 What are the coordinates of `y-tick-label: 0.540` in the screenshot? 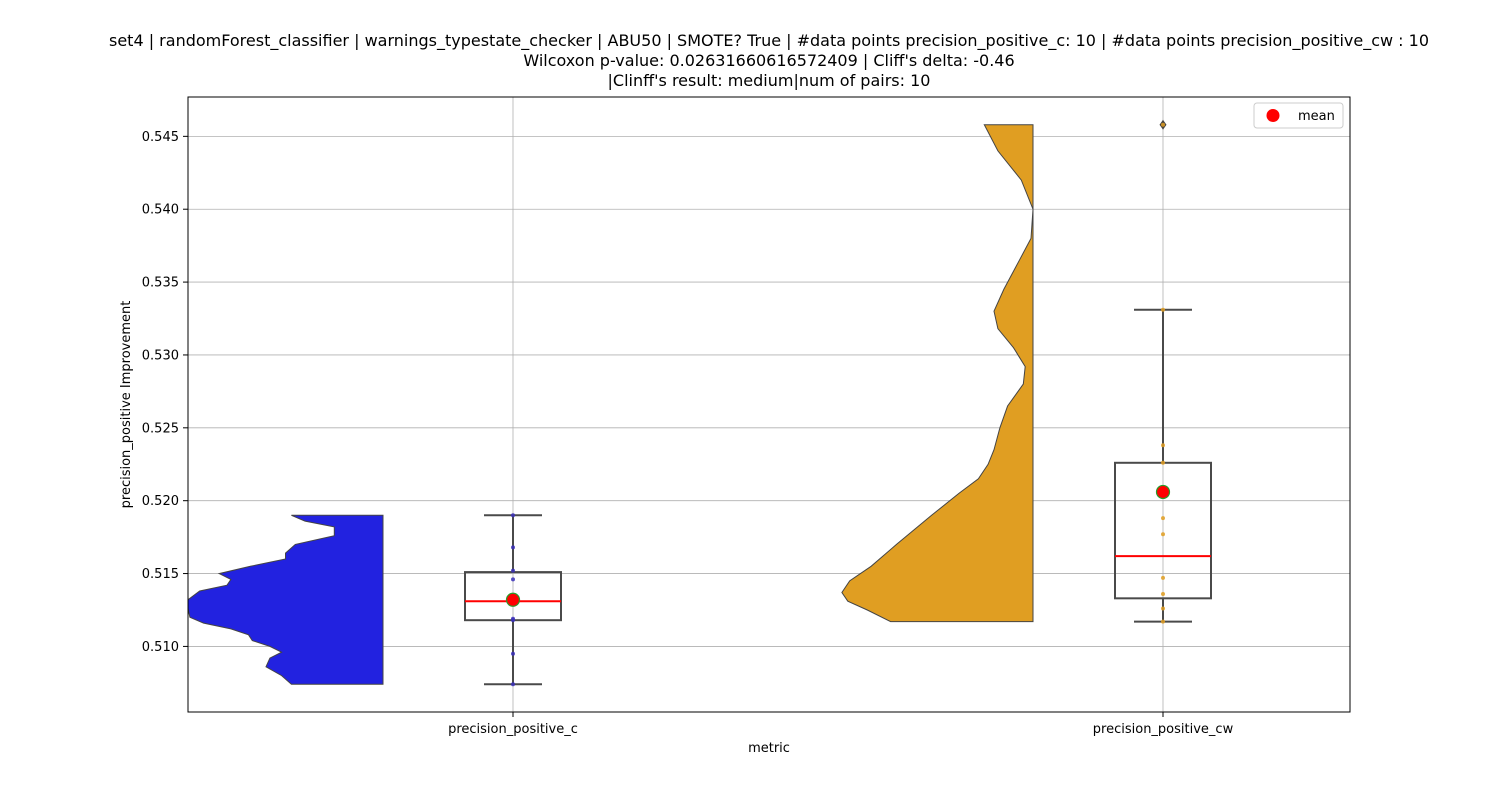 It's located at (160, 210).